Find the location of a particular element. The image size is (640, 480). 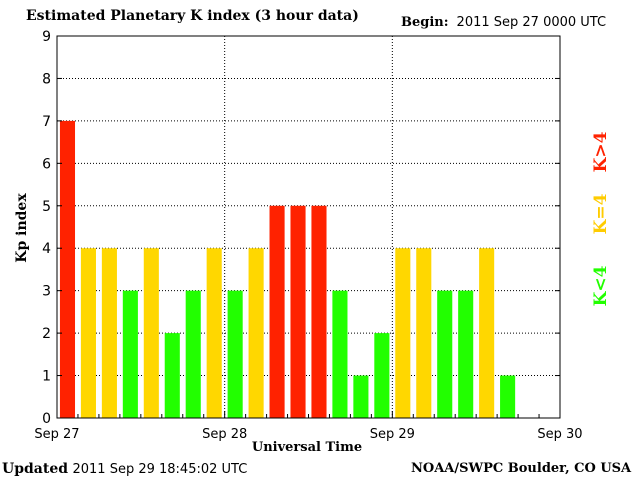

begin-value: 2011 Sep 27 0000 UTC is located at coordinates (531, 22).